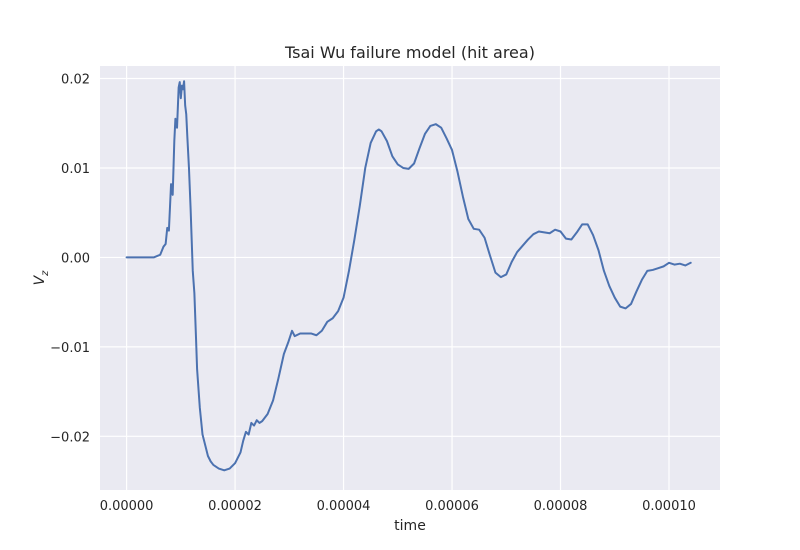  Describe the element at coordinates (452, 506) in the screenshot. I see `x-tick-label: 0.00006` at that location.